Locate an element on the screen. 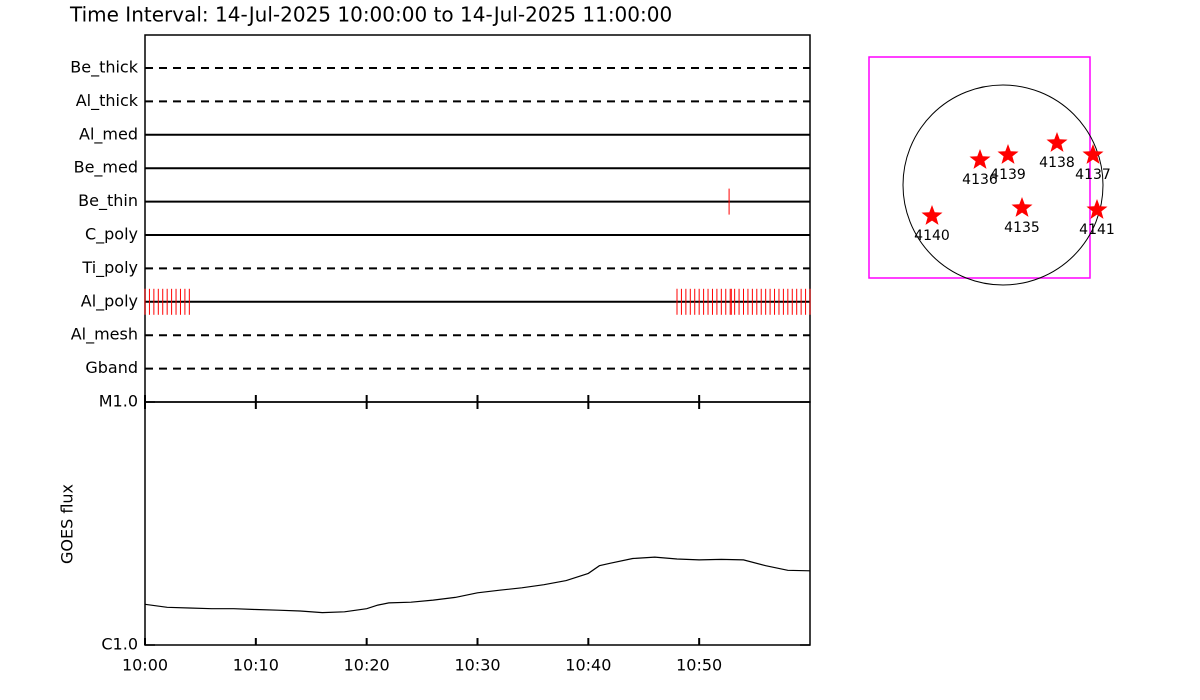 This screenshot has height=700, width=1200. filter-label: Al_poly is located at coordinates (109, 301).